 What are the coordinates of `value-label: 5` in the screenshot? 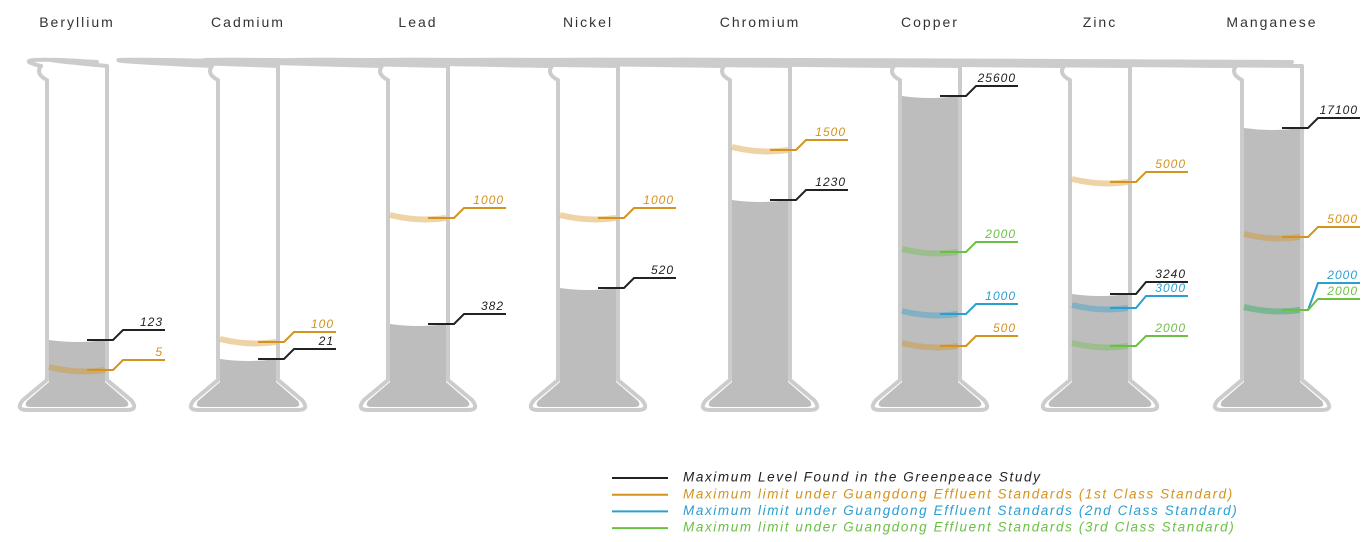 It's located at (159, 352).